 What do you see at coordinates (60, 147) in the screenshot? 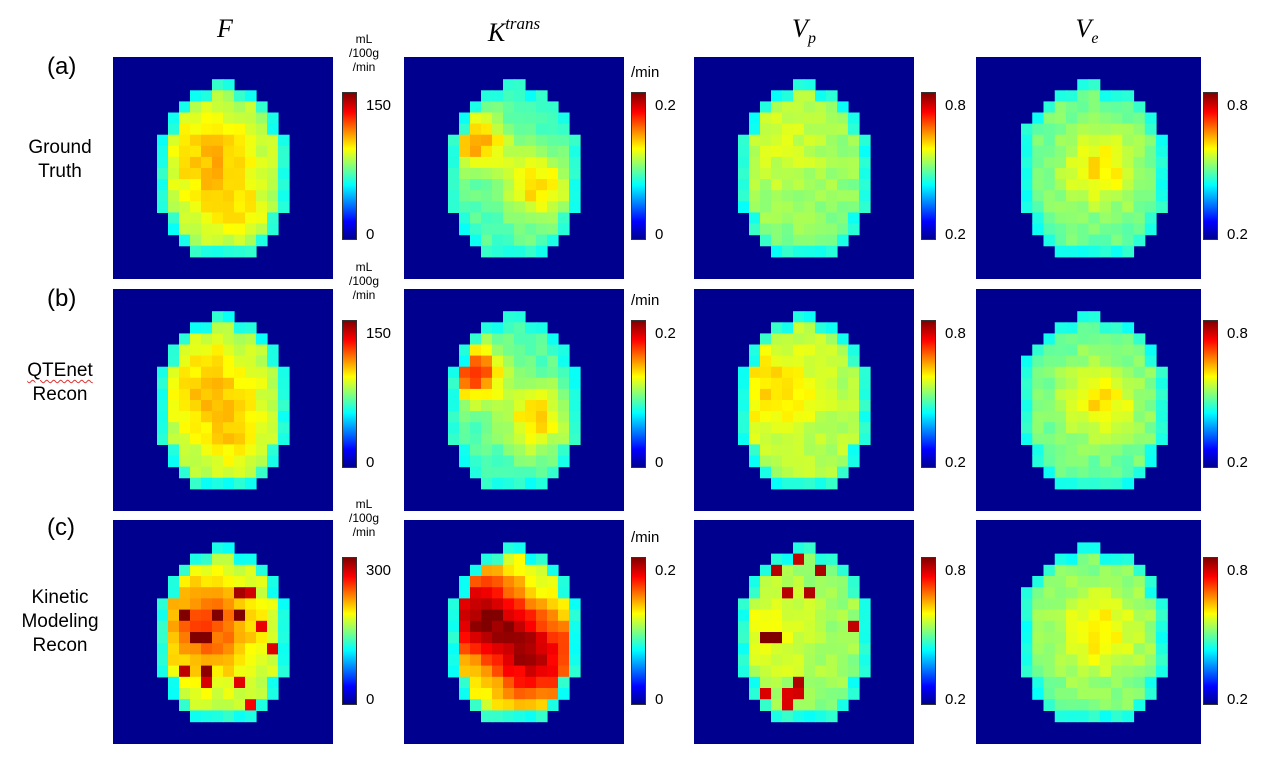
I see `row-label-line: Ground` at bounding box center [60, 147].